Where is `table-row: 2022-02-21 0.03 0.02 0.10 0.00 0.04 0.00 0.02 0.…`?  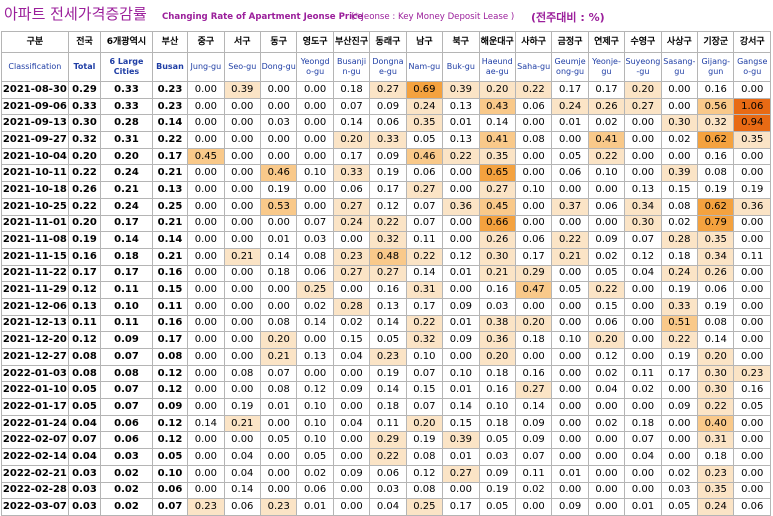 table-row: 2022-02-21 0.03 0.02 0.10 0.00 0.04 0.00 0.02 0.… is located at coordinates (386, 473).